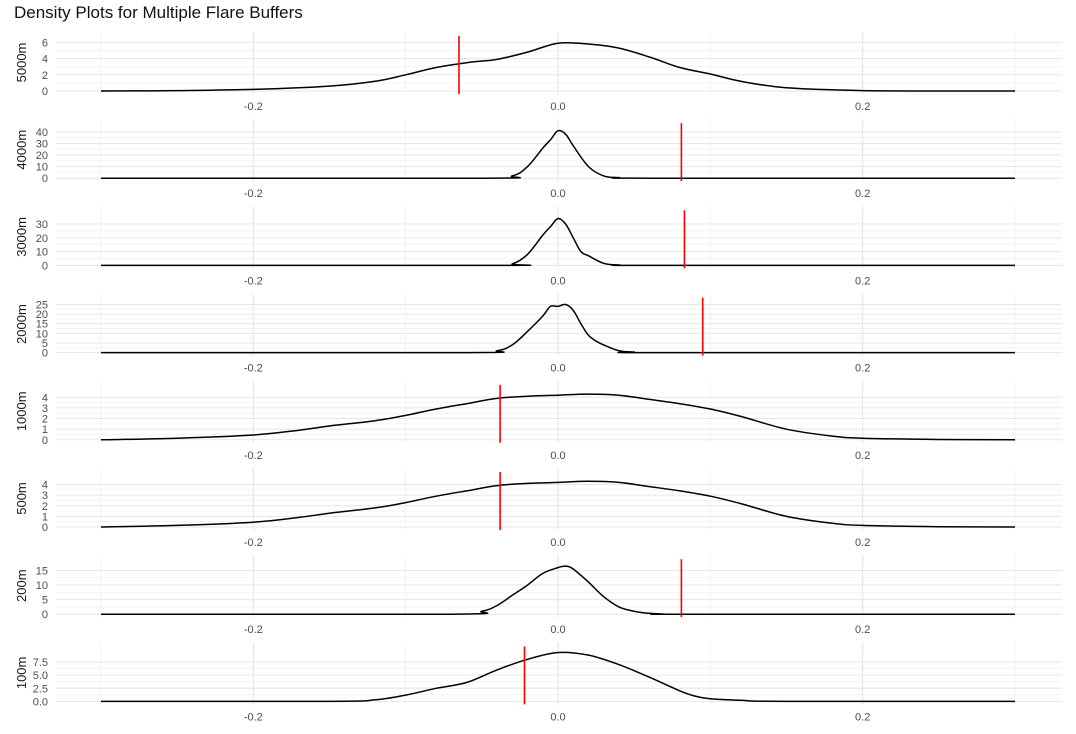 The height and width of the screenshot is (734, 1076). Describe the element at coordinates (40, 702) in the screenshot. I see `y-tick-label: 0.0` at that location.